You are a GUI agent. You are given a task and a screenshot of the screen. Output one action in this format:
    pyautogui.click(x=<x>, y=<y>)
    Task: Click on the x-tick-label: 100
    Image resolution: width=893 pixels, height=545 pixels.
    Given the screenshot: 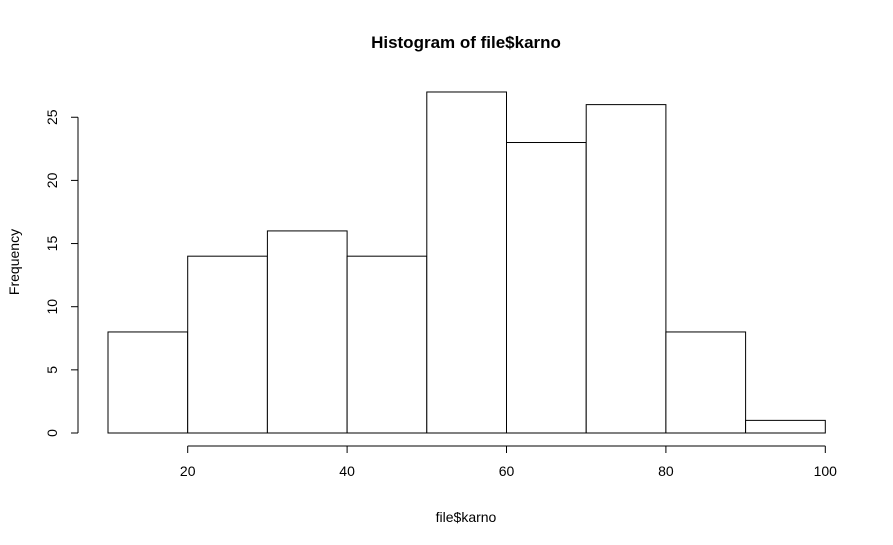 What is the action you would take?
    pyautogui.click(x=826, y=471)
    